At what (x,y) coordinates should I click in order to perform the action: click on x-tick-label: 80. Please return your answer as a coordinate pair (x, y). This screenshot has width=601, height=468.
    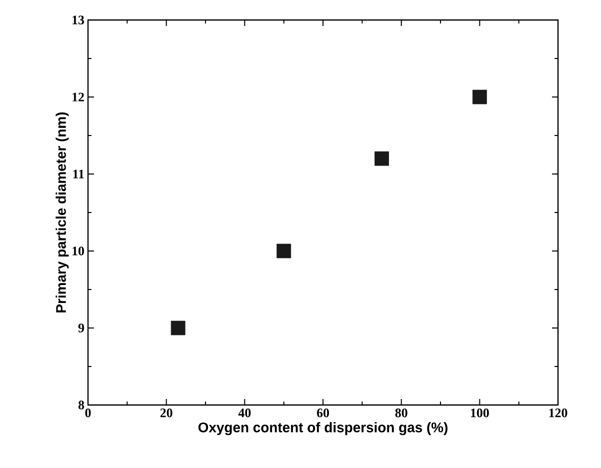
    Looking at the image, I should click on (401, 413).